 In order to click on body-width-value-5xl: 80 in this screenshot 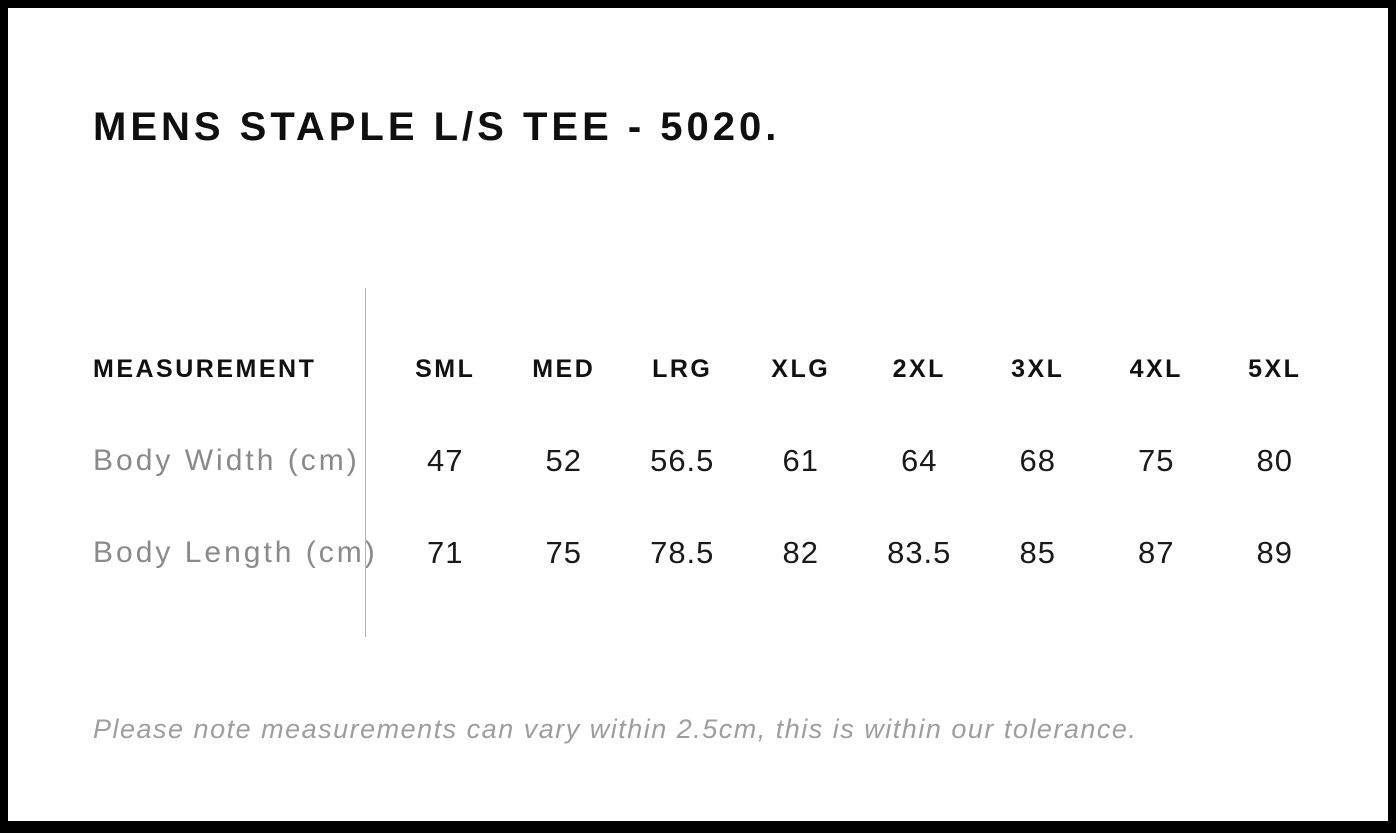, I will do `click(1274, 460)`.